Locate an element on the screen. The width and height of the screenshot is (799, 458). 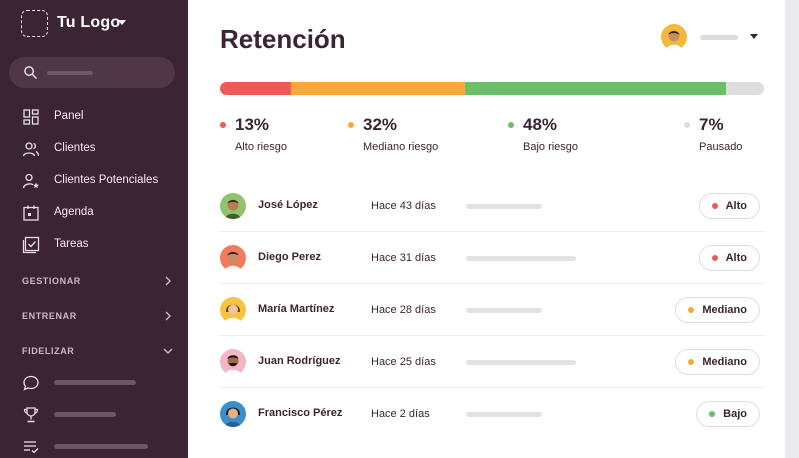
sidebar-item-label: Tareas is located at coordinates (71, 244).